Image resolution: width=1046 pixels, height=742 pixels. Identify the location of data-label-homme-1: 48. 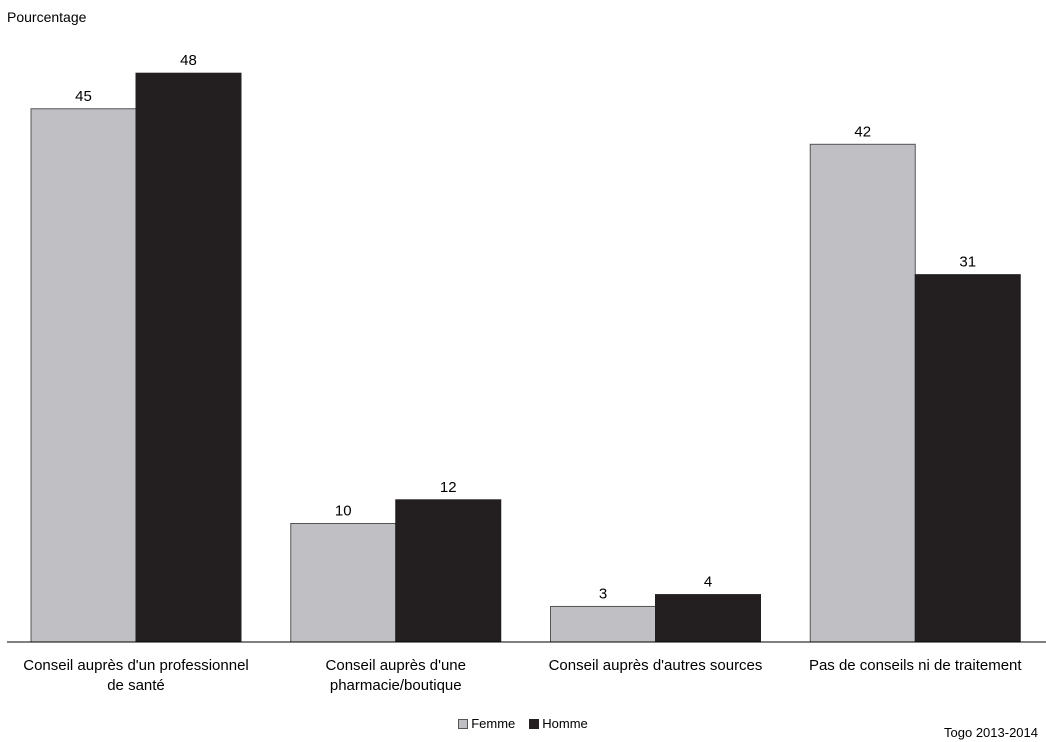
(188, 60).